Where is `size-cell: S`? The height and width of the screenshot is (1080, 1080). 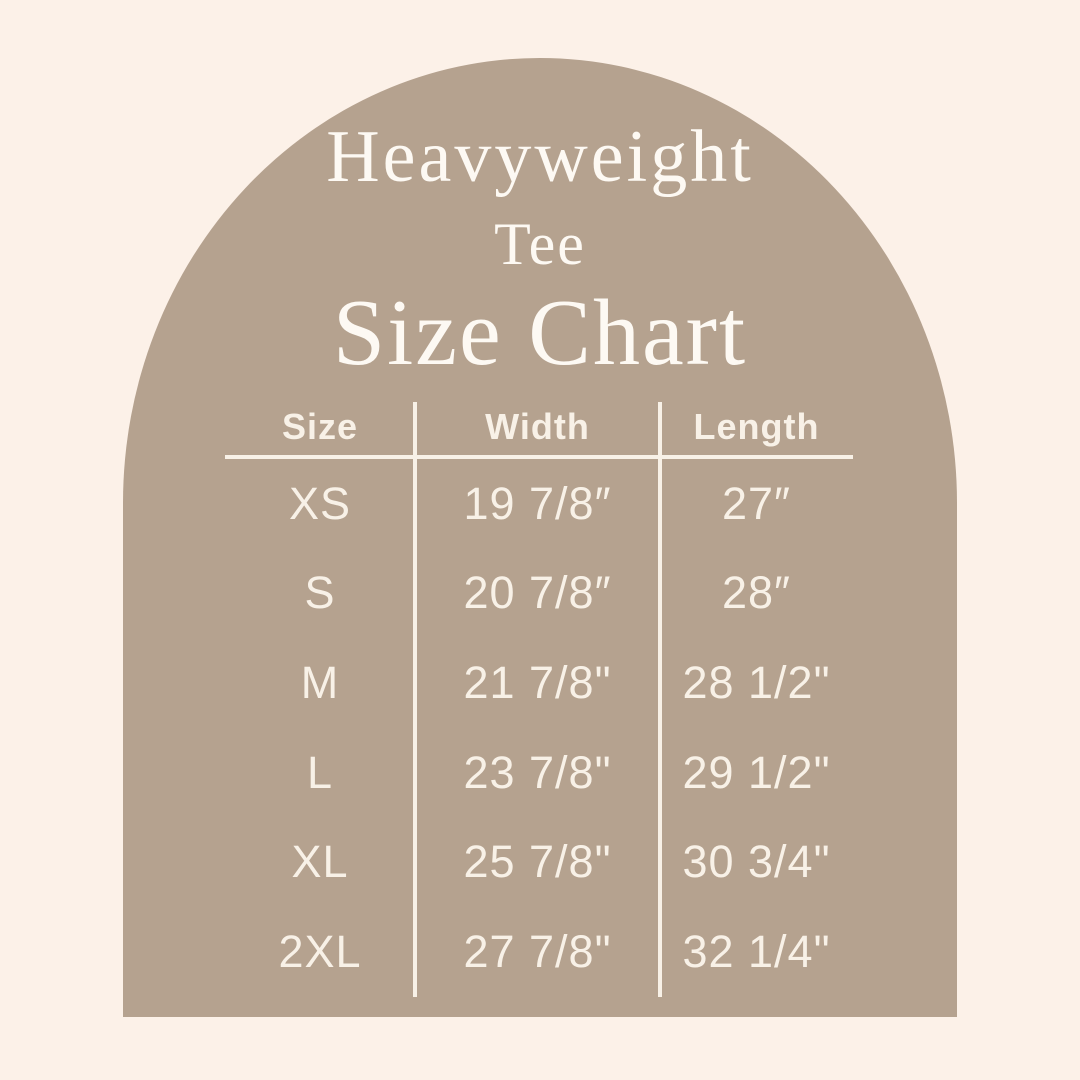
size-cell: S is located at coordinates (320, 593).